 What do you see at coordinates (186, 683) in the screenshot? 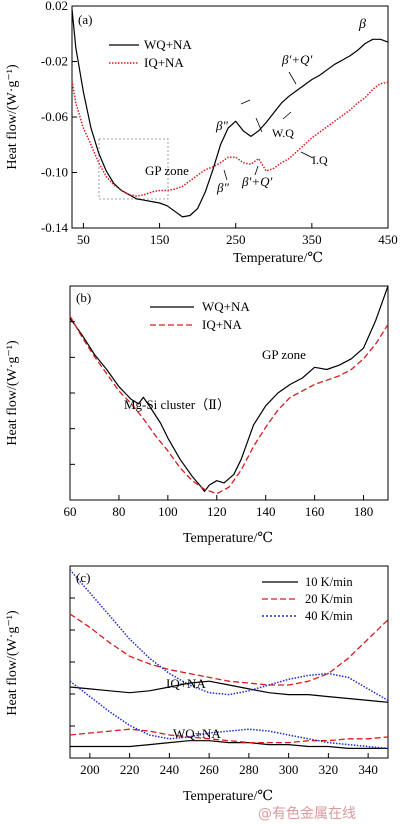
I see `panel-c-annotation-iq-na: IQ+NA` at bounding box center [186, 683].